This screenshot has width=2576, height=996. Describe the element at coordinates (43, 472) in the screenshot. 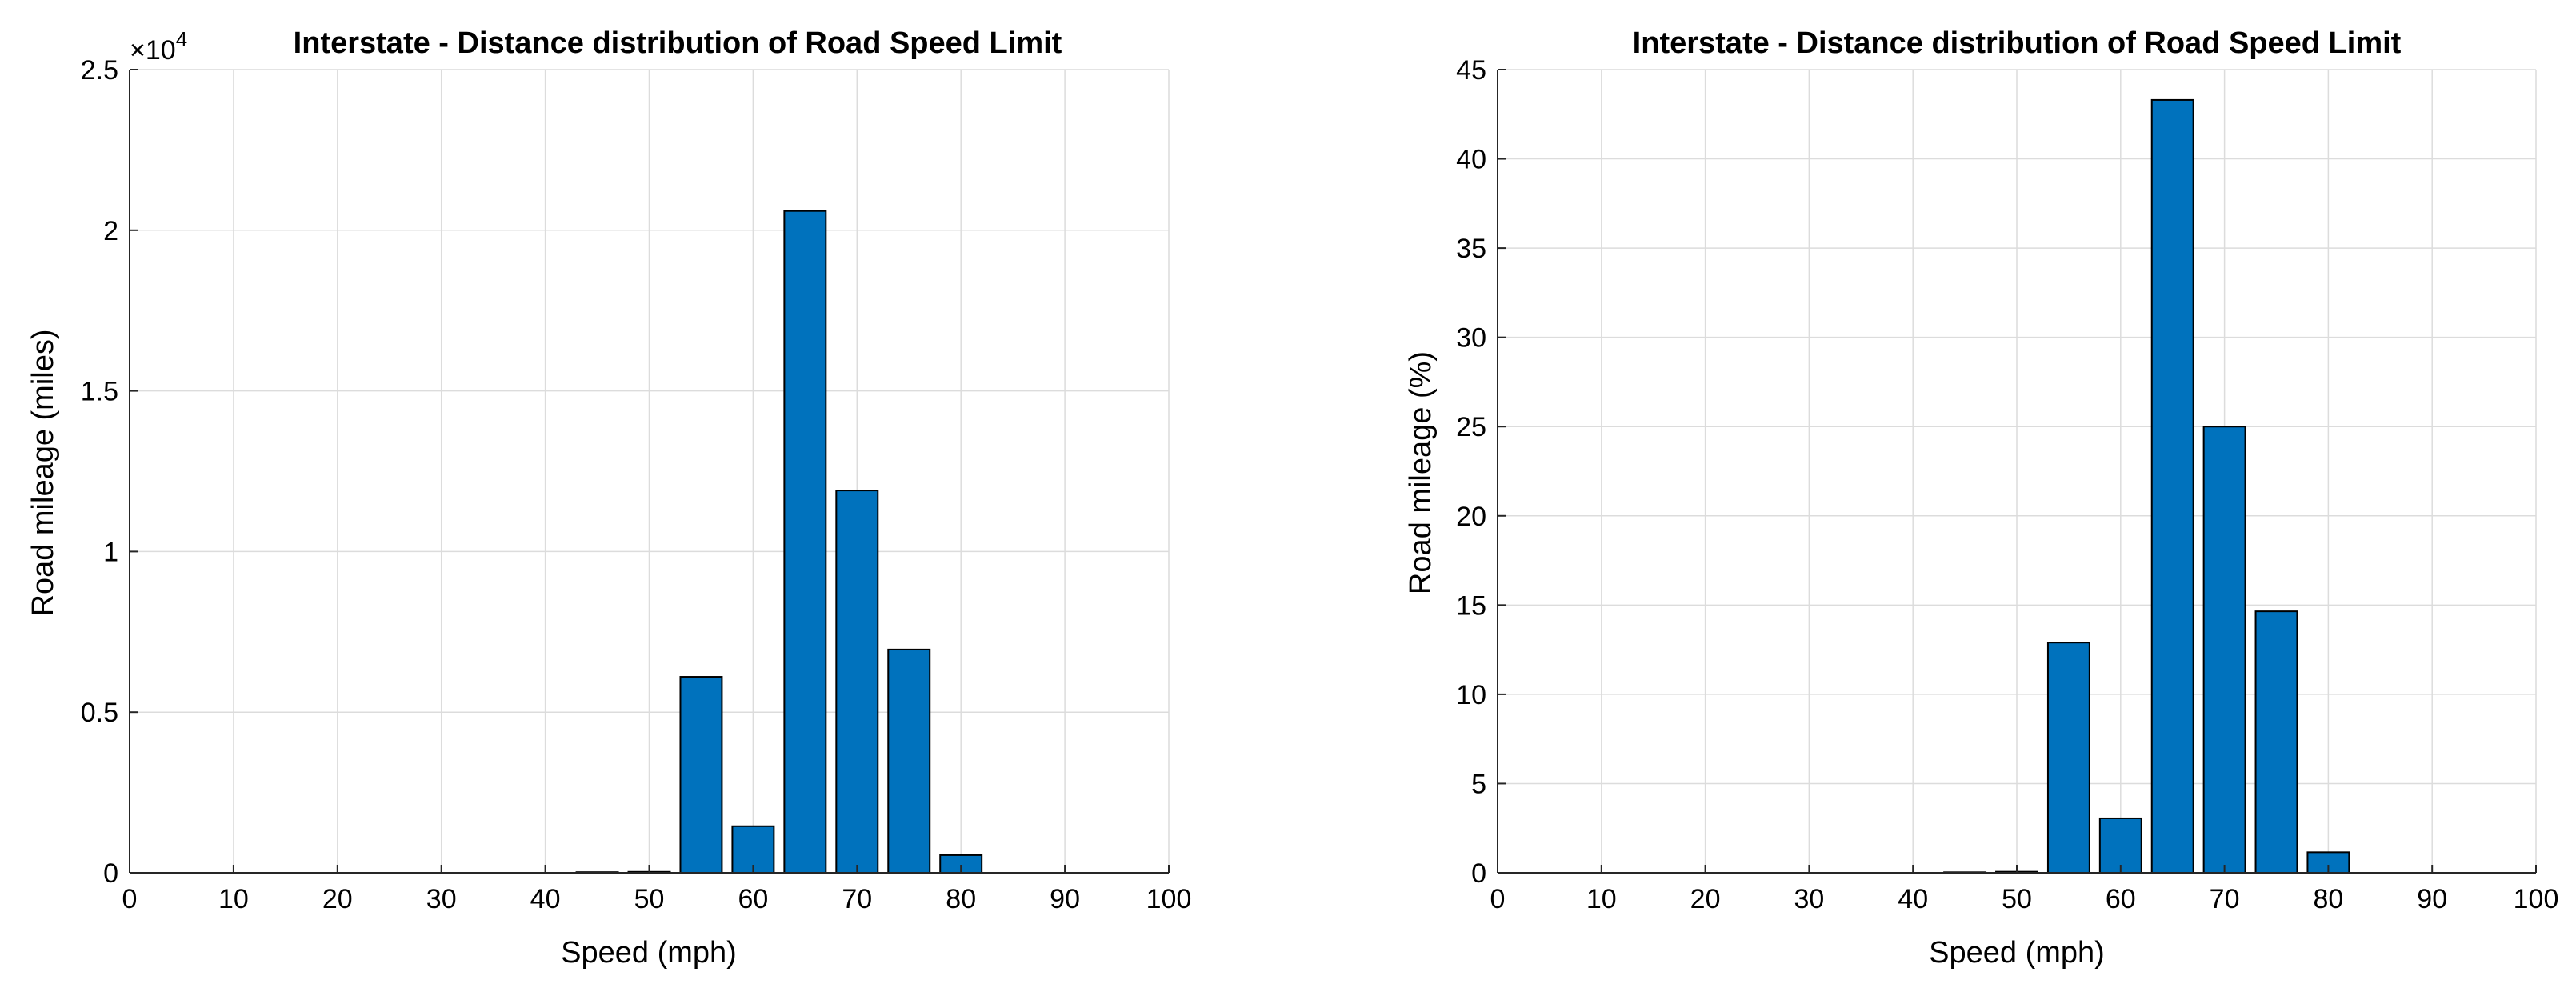

I see `y-axis-label: Road mileage (miles)` at that location.